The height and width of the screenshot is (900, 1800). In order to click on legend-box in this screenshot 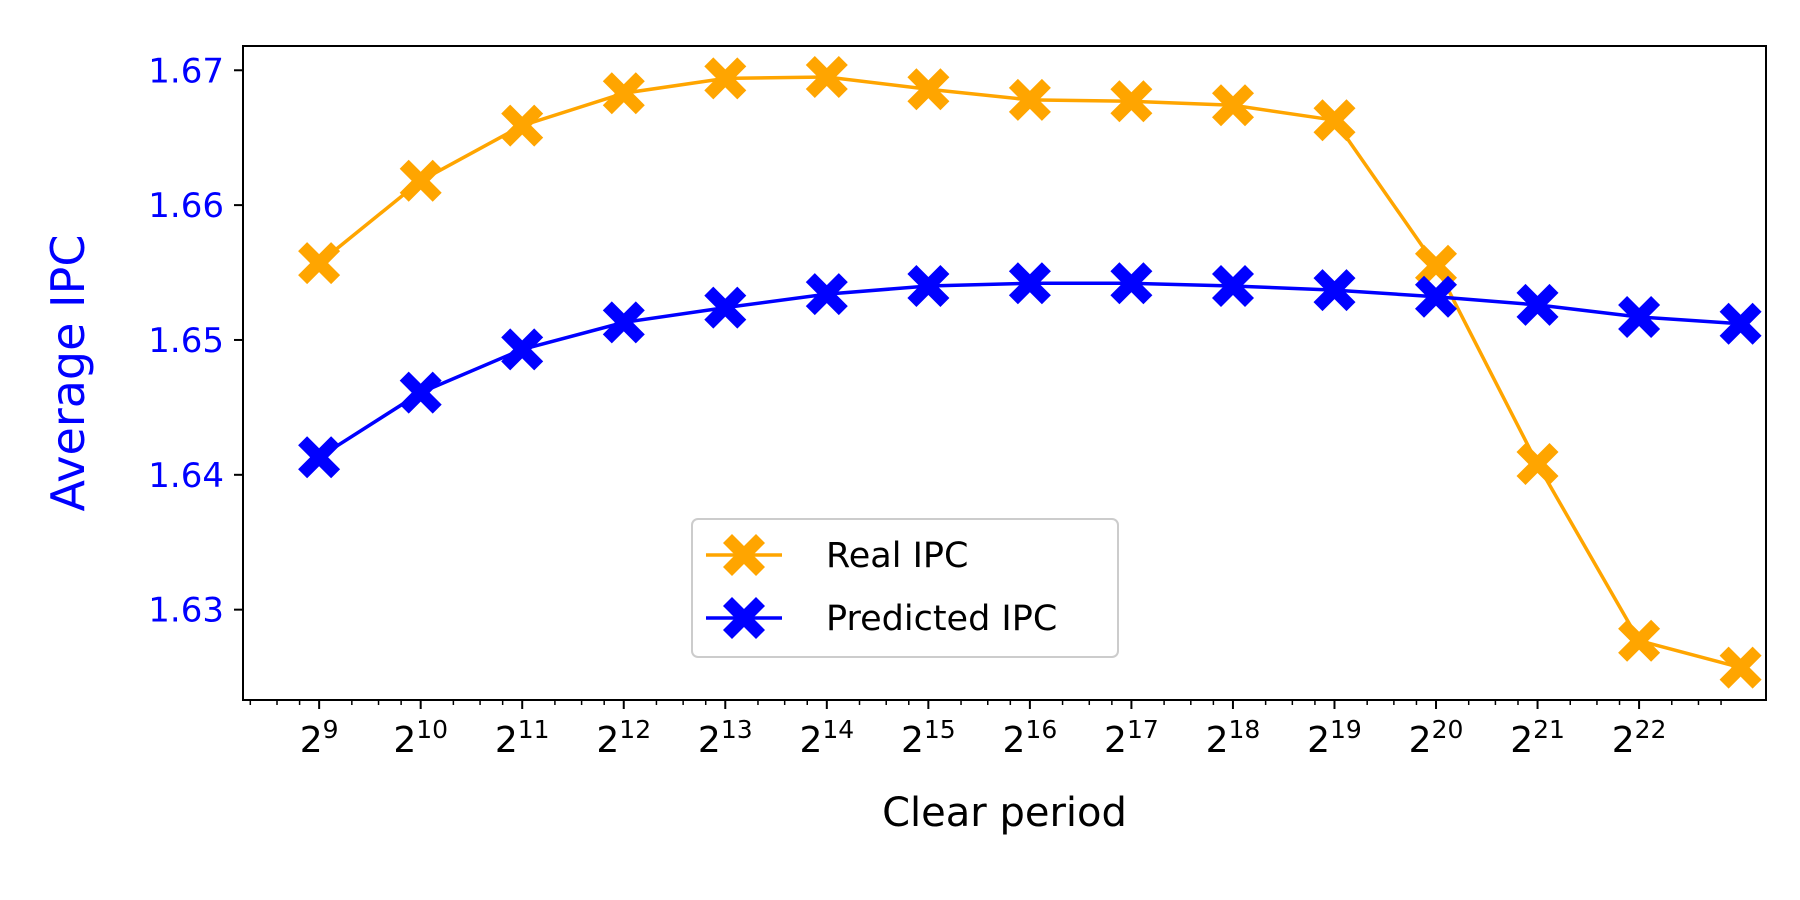, I will do `click(905, 588)`.